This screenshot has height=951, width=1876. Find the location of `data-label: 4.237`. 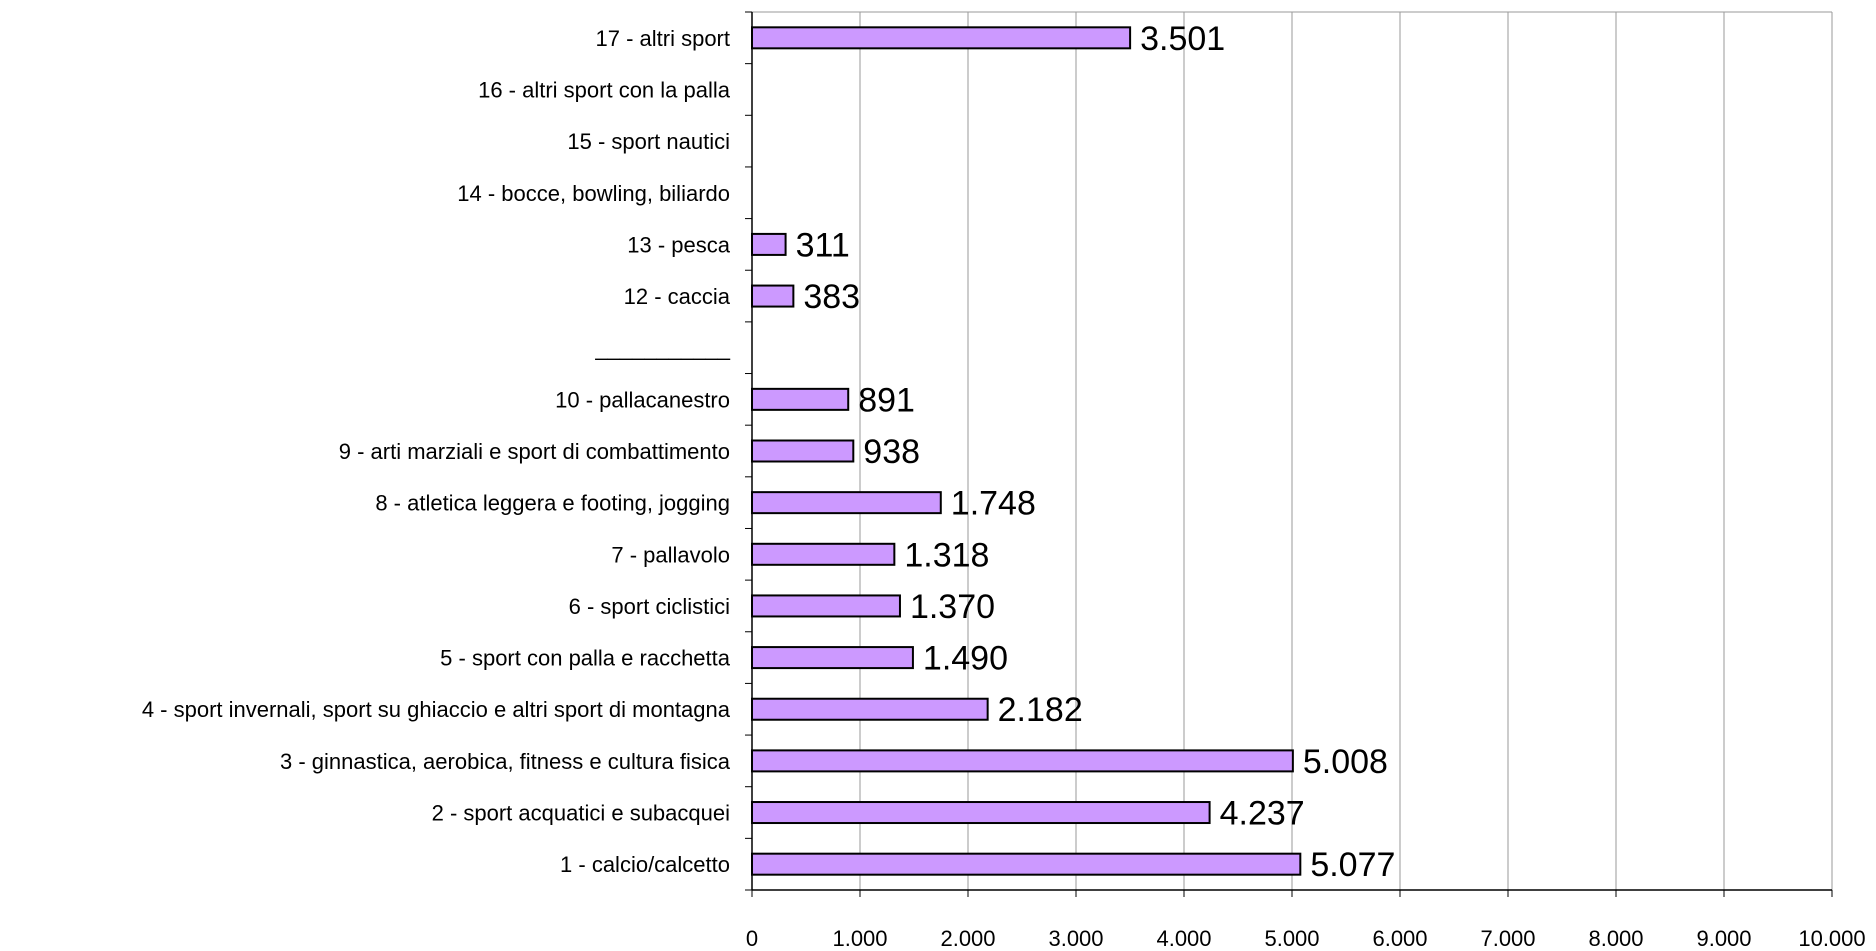

data-label: 4.237 is located at coordinates (1262, 814).